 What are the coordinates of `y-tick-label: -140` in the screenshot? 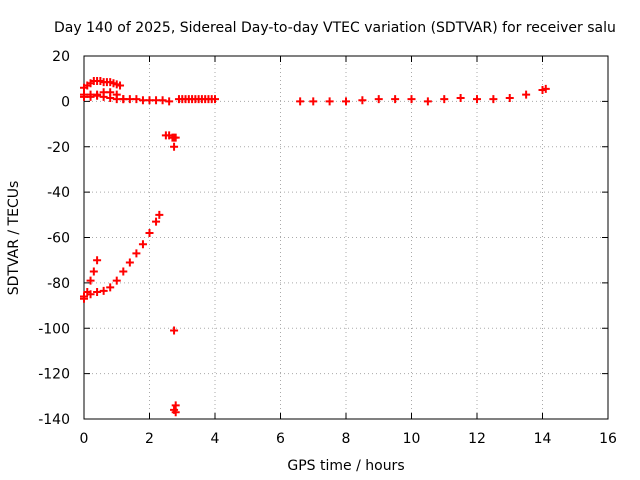 It's located at (54, 420).